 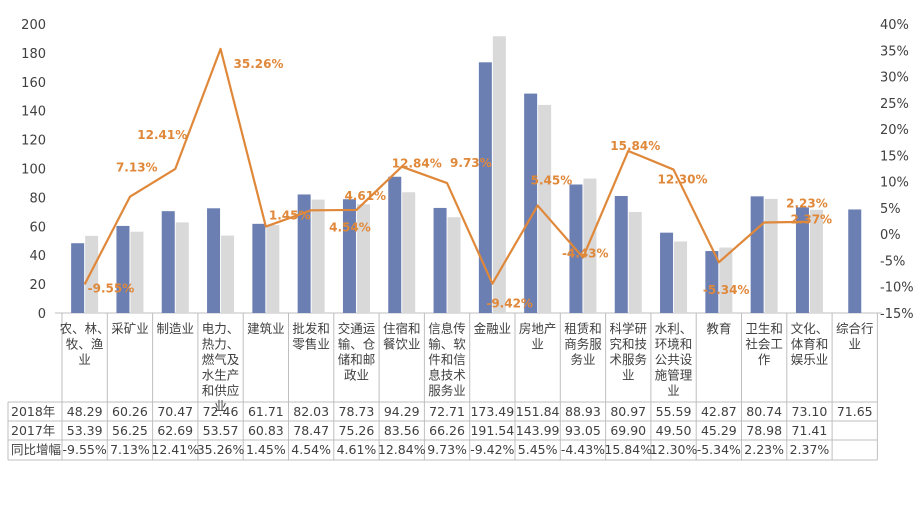 I want to click on category-label: 牧、渔, so click(x=85, y=344).